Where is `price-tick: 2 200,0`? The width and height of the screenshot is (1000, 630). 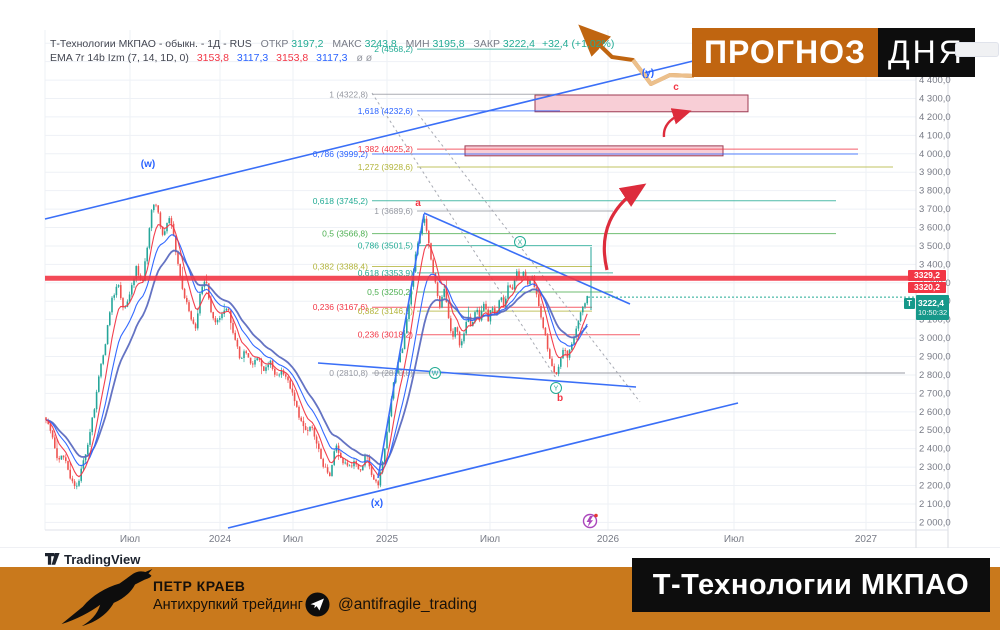 price-tick: 2 200,0 is located at coordinates (935, 486).